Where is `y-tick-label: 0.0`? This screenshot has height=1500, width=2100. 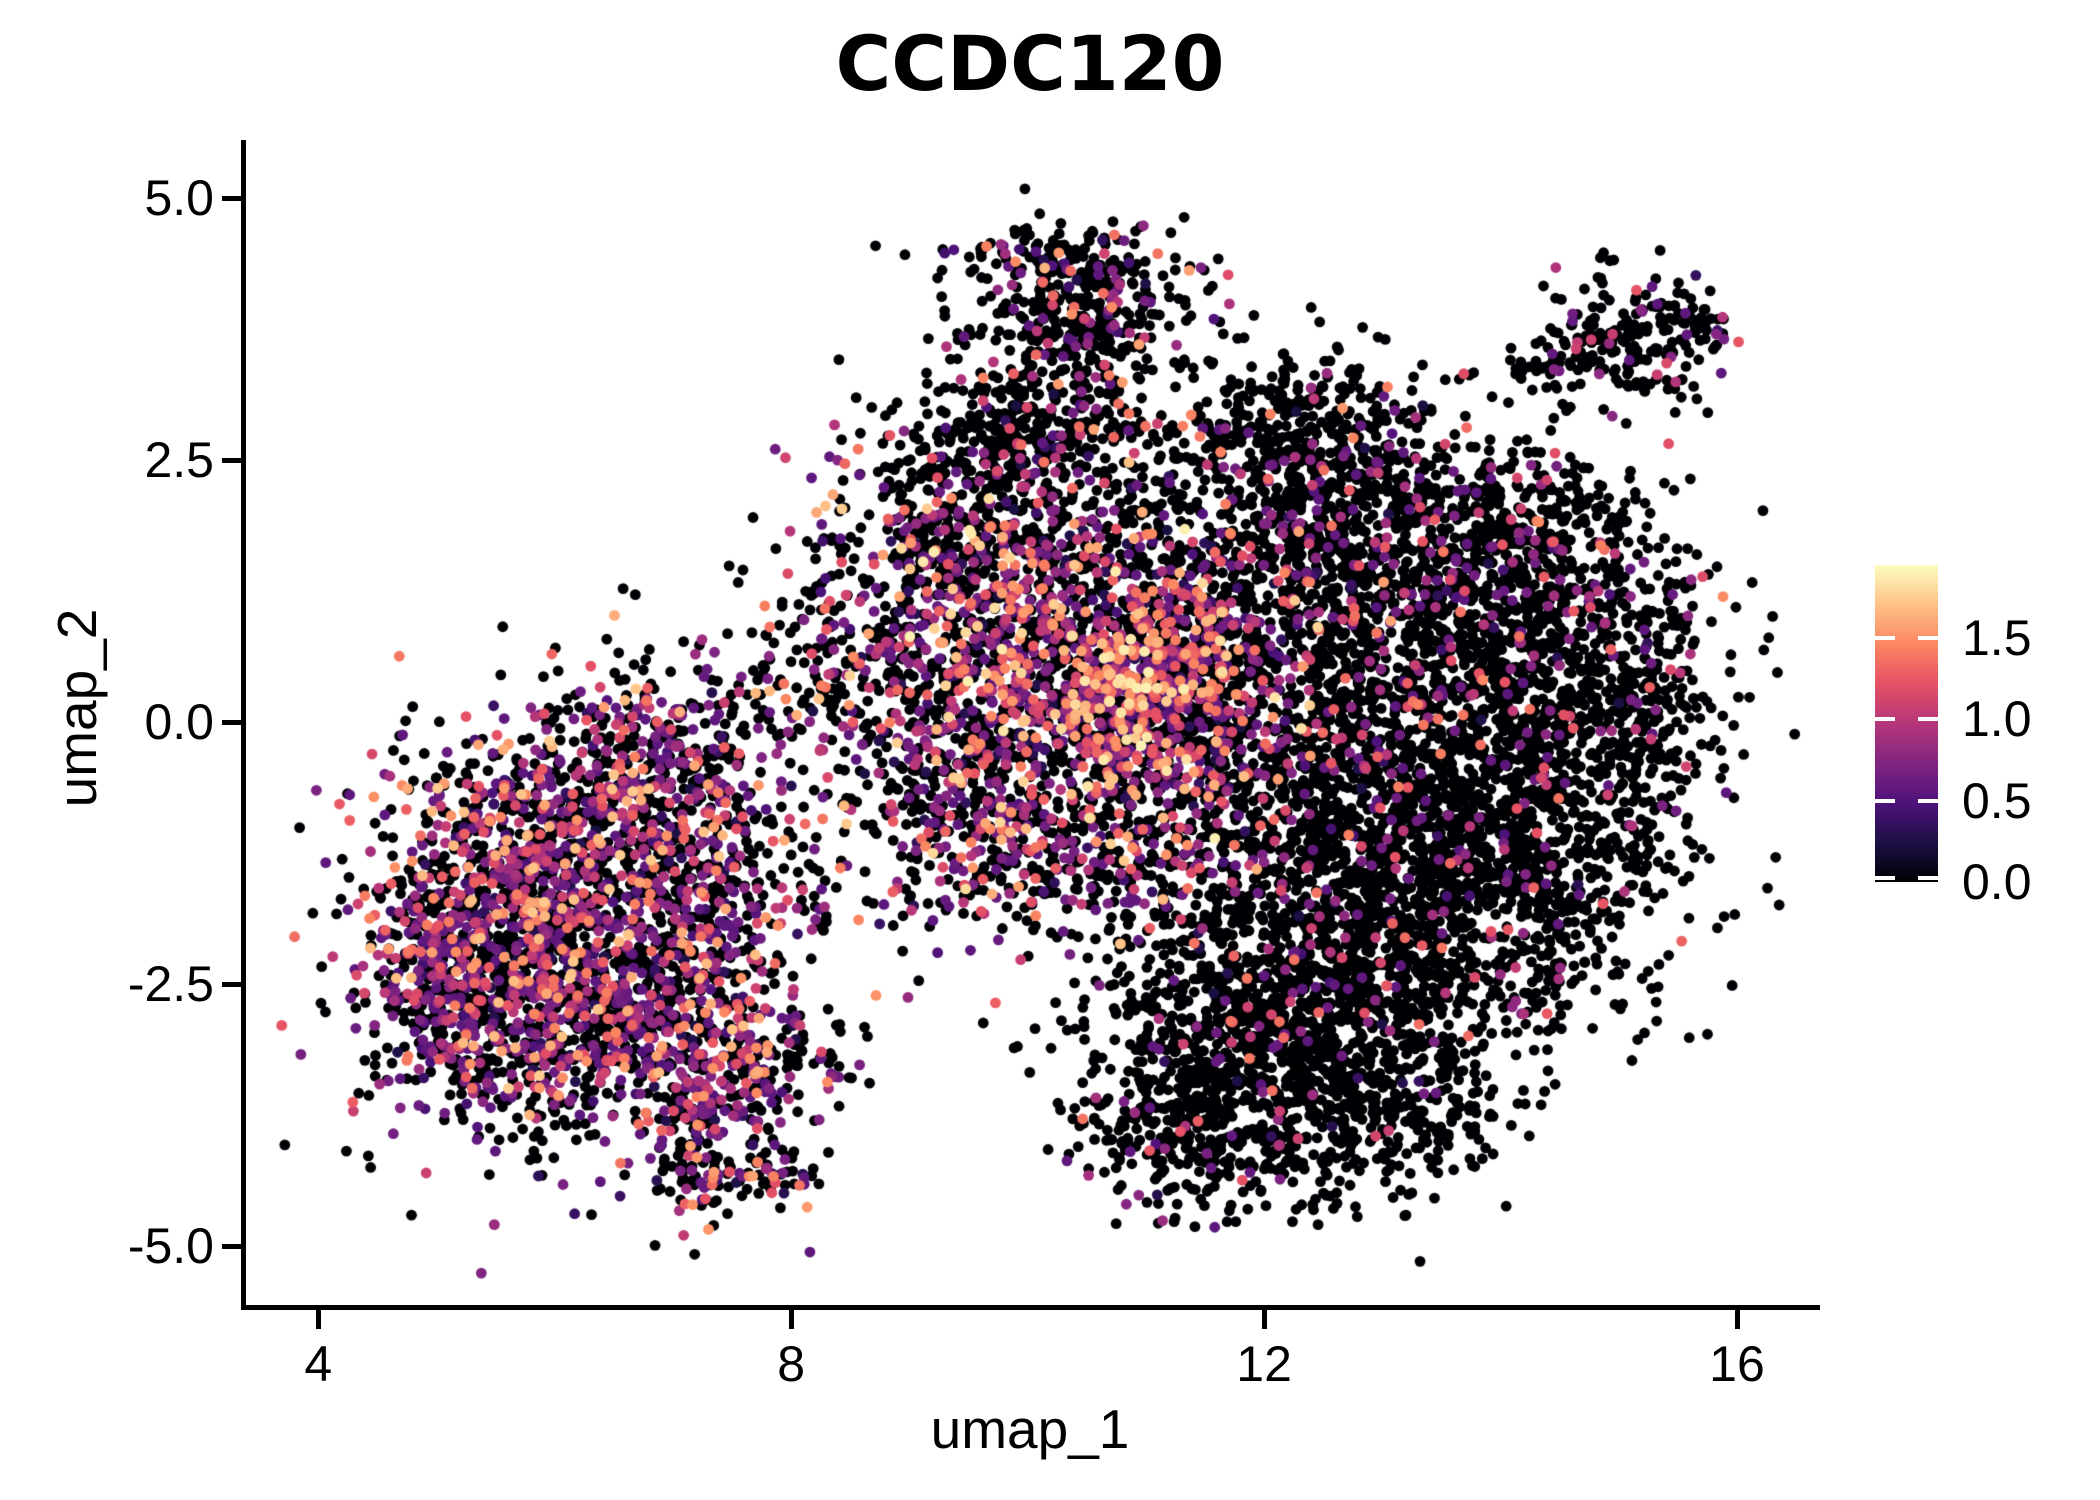 y-tick-label: 0.0 is located at coordinates (179, 721).